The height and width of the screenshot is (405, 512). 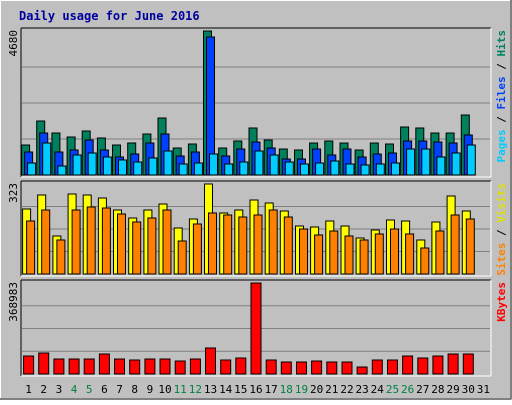 What do you see at coordinates (13, 43) in the screenshot?
I see `y-max-label: 4680` at bounding box center [13, 43].